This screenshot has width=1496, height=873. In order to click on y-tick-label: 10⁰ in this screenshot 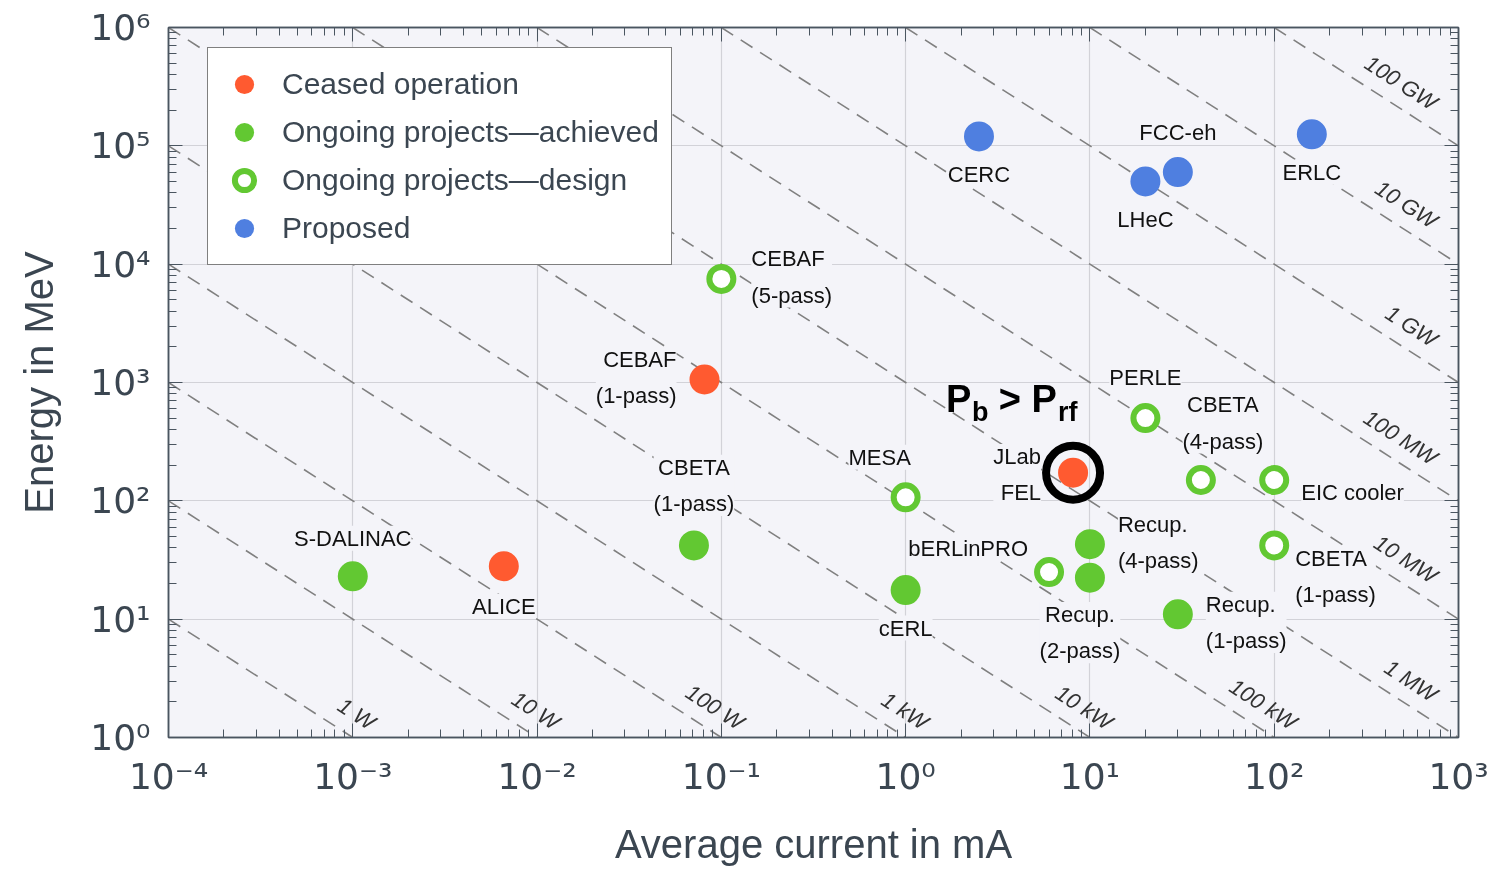, I will do `click(120, 737)`.